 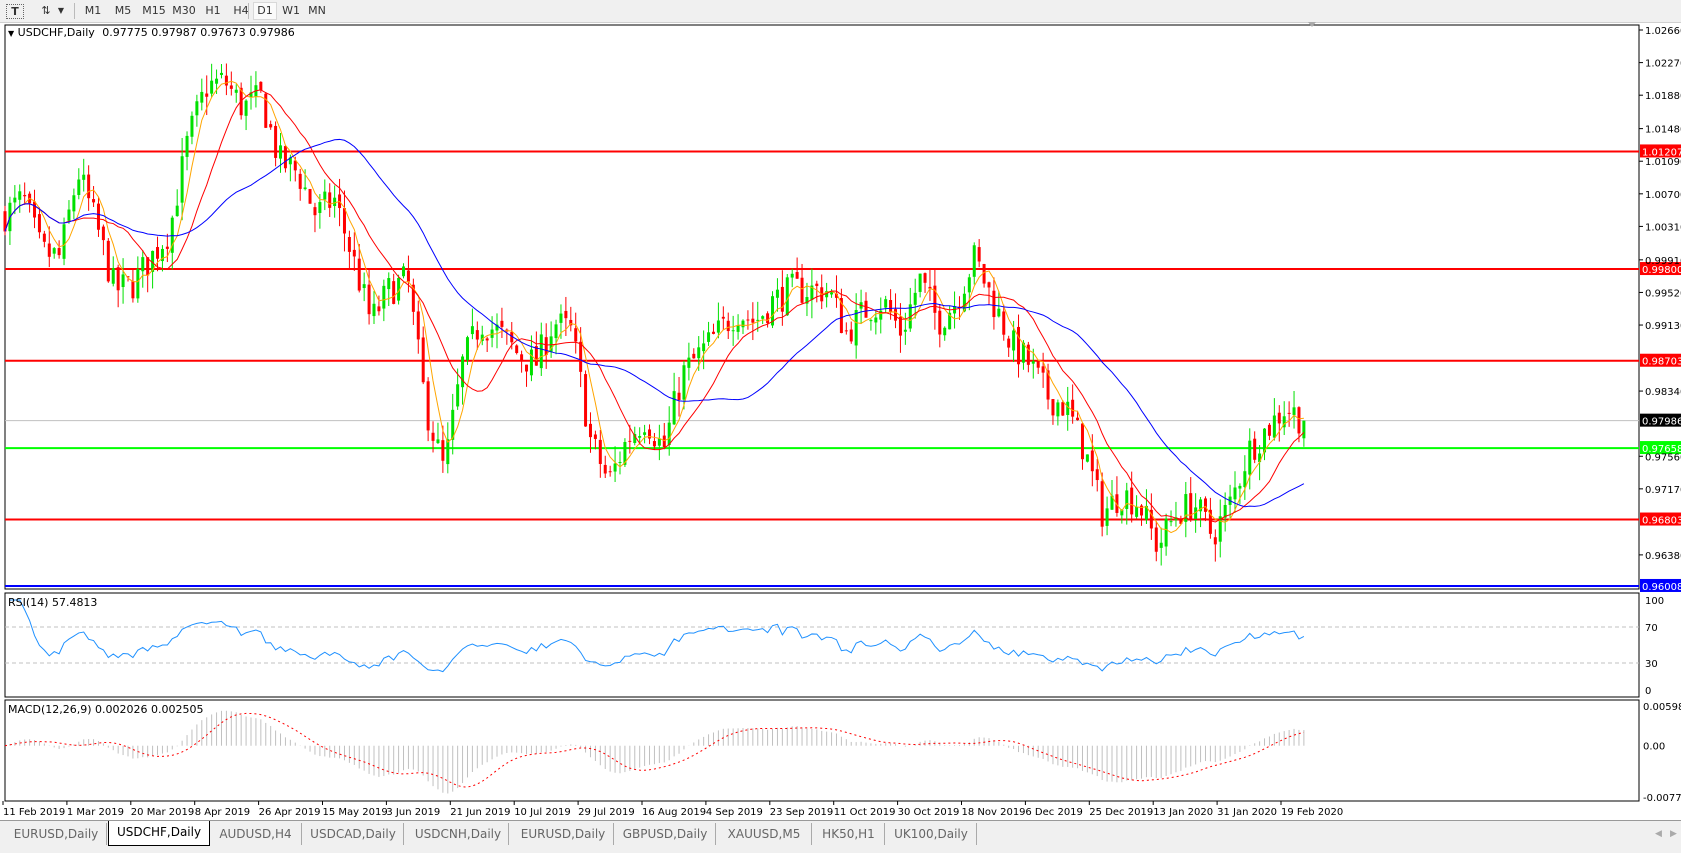 I want to click on timeframe-m30: M30, so click(x=184, y=10).